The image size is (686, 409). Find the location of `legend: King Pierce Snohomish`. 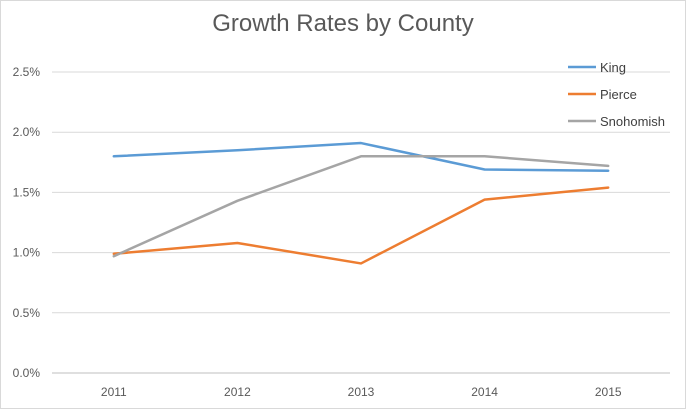

legend: King Pierce Snohomish is located at coordinates (616, 94).